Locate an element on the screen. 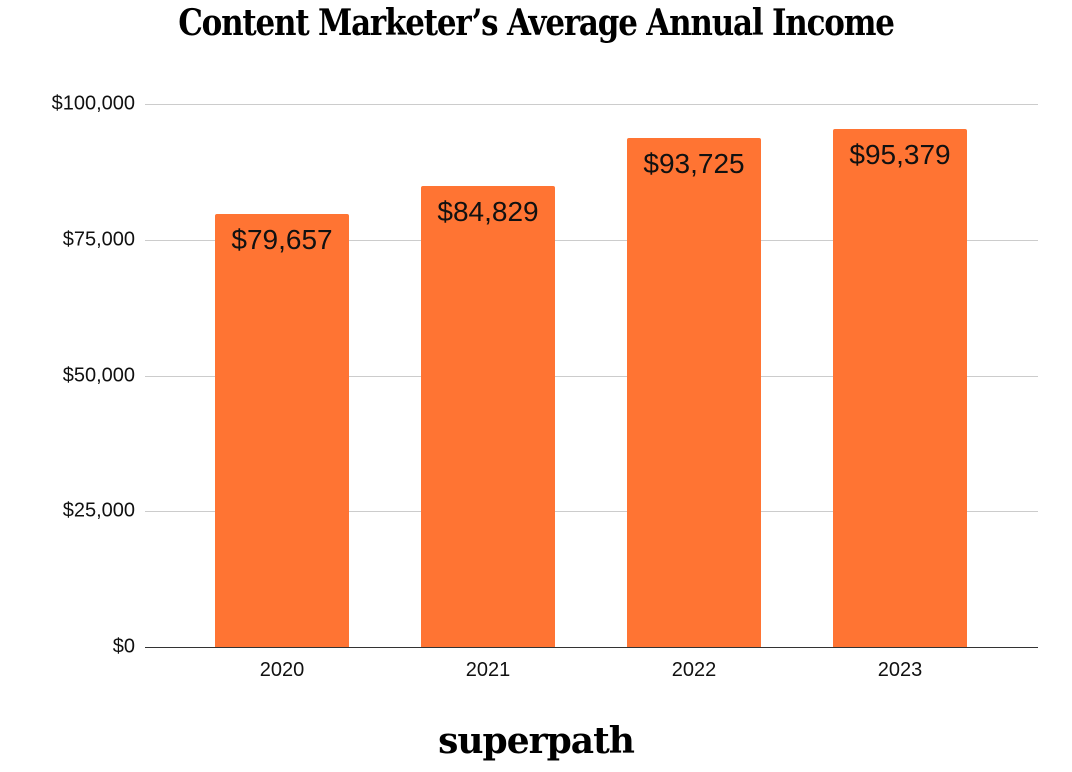 The width and height of the screenshot is (1072, 772). y-axis-tick-label: $50,000 is located at coordinates (98, 375).